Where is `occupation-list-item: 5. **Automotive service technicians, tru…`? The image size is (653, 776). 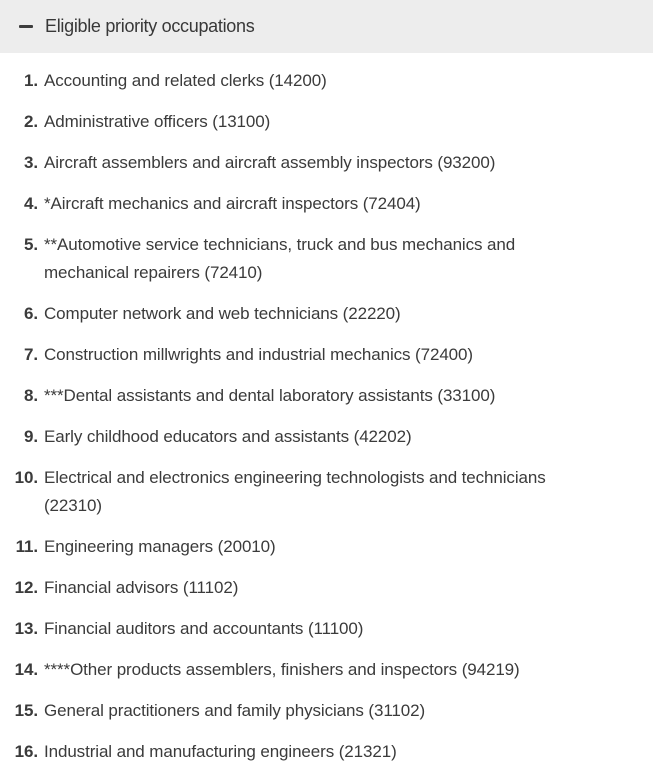
occupation-list-item: 5. **Automotive service technicians, tru… is located at coordinates (326, 259).